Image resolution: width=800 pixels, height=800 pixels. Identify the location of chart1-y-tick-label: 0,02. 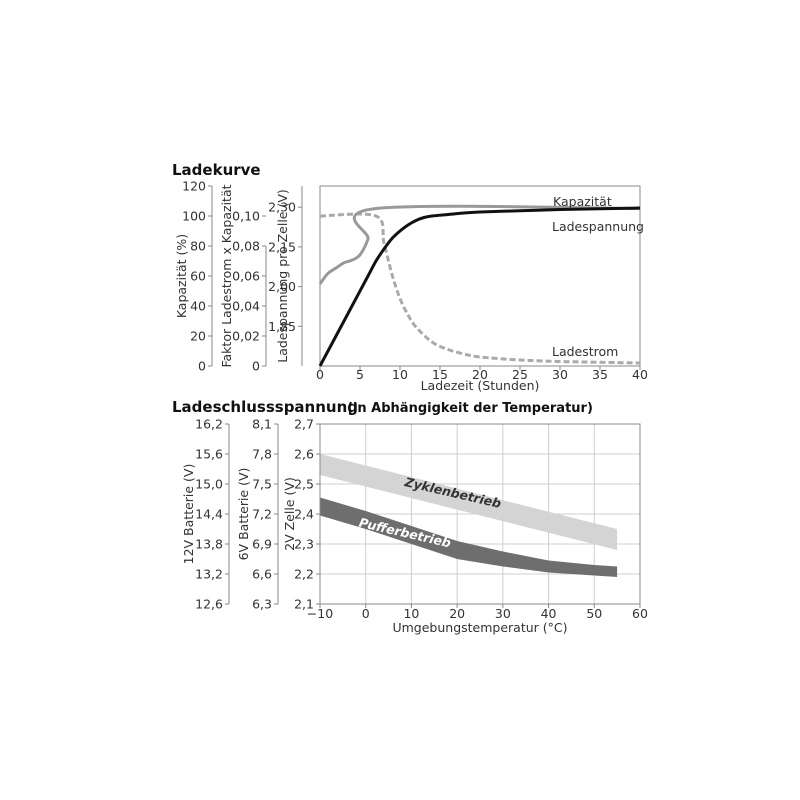
(246, 336).